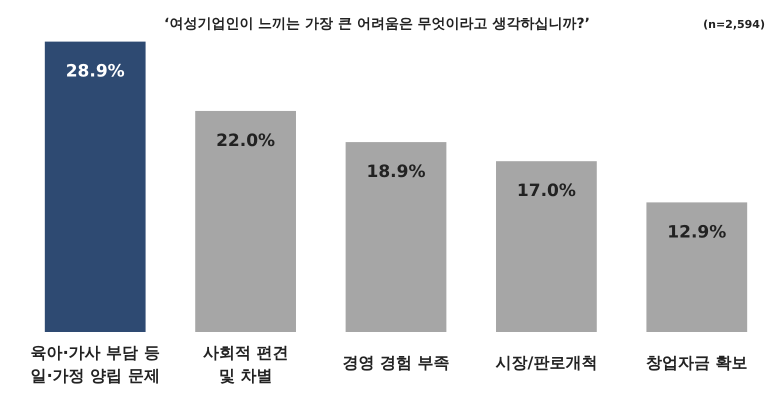  Describe the element at coordinates (396, 172) in the screenshot. I see `data-label: 18.9%` at that location.